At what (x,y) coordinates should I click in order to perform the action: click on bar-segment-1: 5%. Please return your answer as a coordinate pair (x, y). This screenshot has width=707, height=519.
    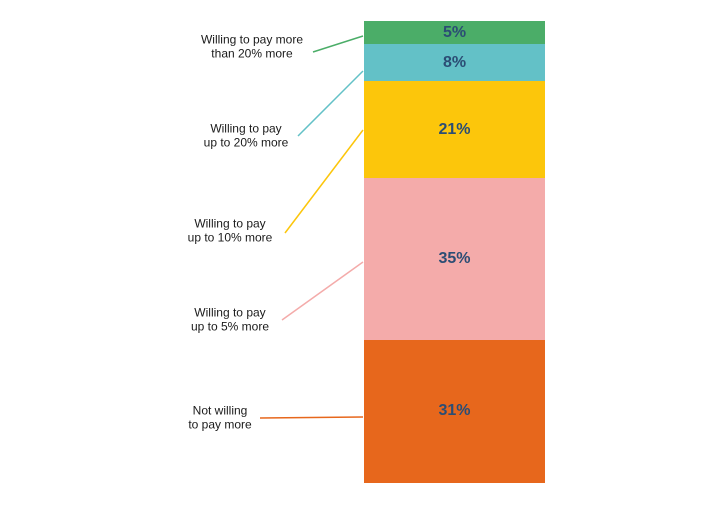
    Looking at the image, I should click on (454, 33).